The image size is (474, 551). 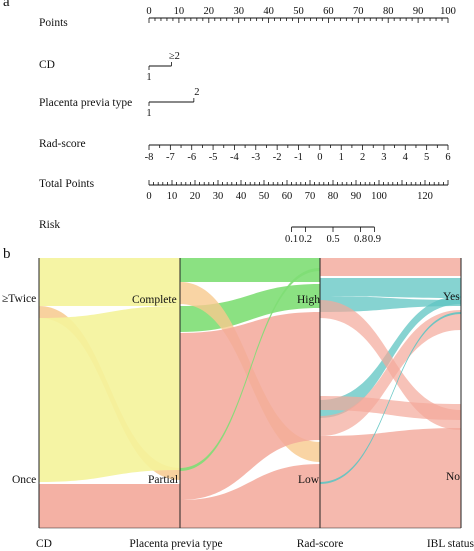 I want to click on total-tick-label: 50, so click(x=264, y=196).